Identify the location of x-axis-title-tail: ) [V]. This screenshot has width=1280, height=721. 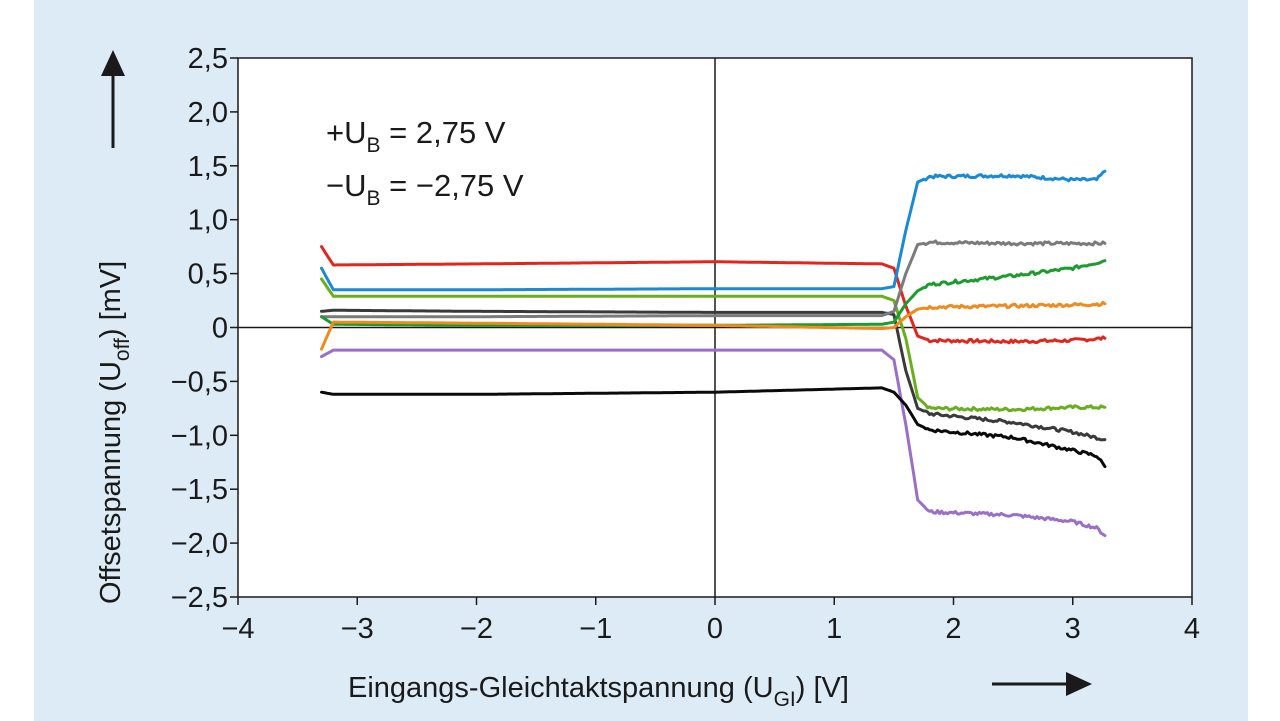
(822, 688).